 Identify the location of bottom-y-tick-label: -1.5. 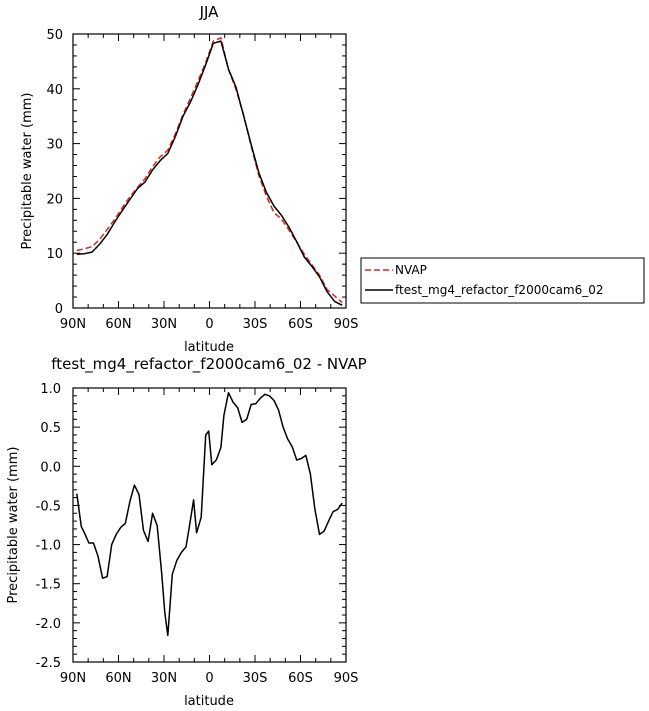
(48, 585).